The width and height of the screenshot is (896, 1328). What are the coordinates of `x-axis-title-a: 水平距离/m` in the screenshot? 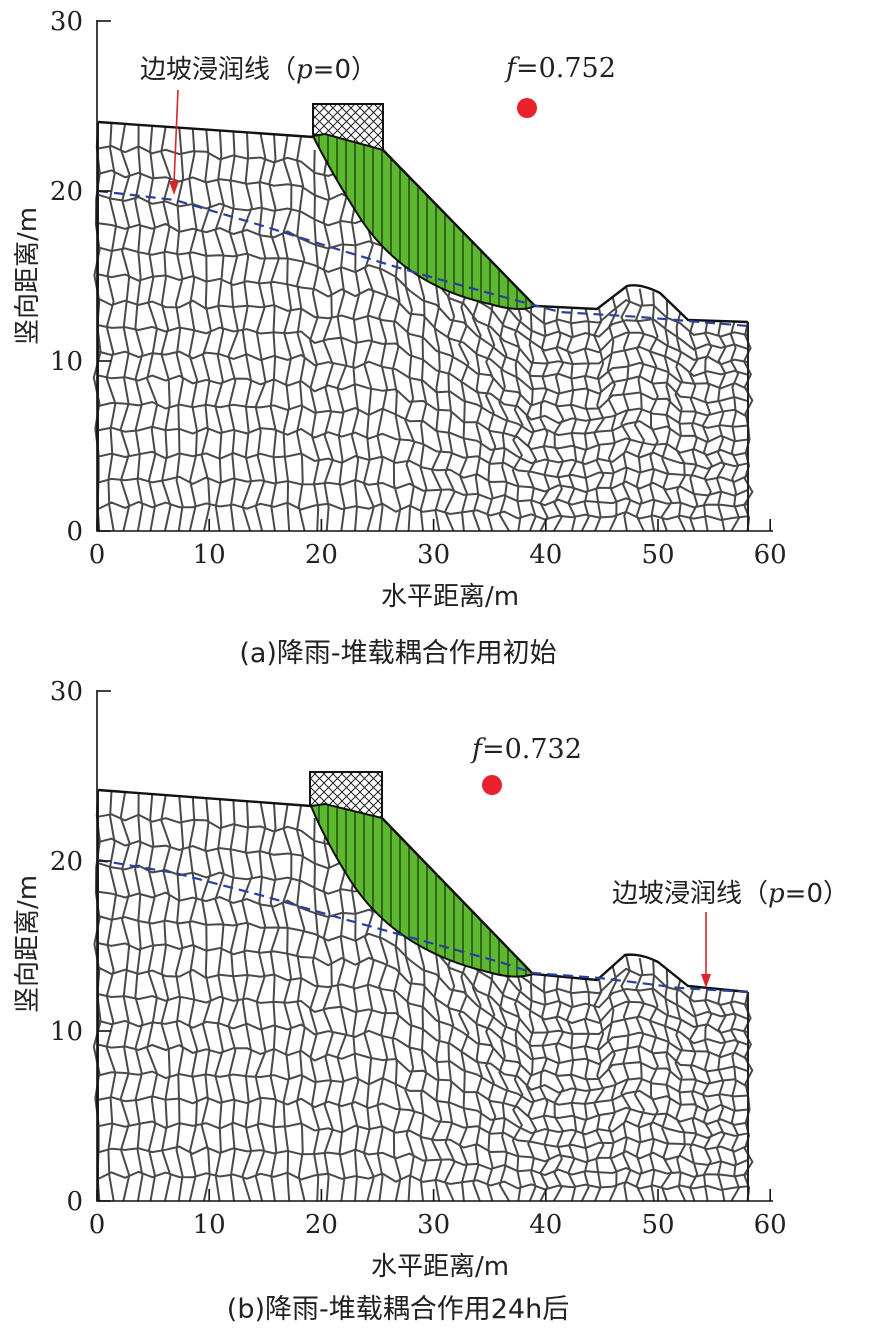 It's located at (450, 597).